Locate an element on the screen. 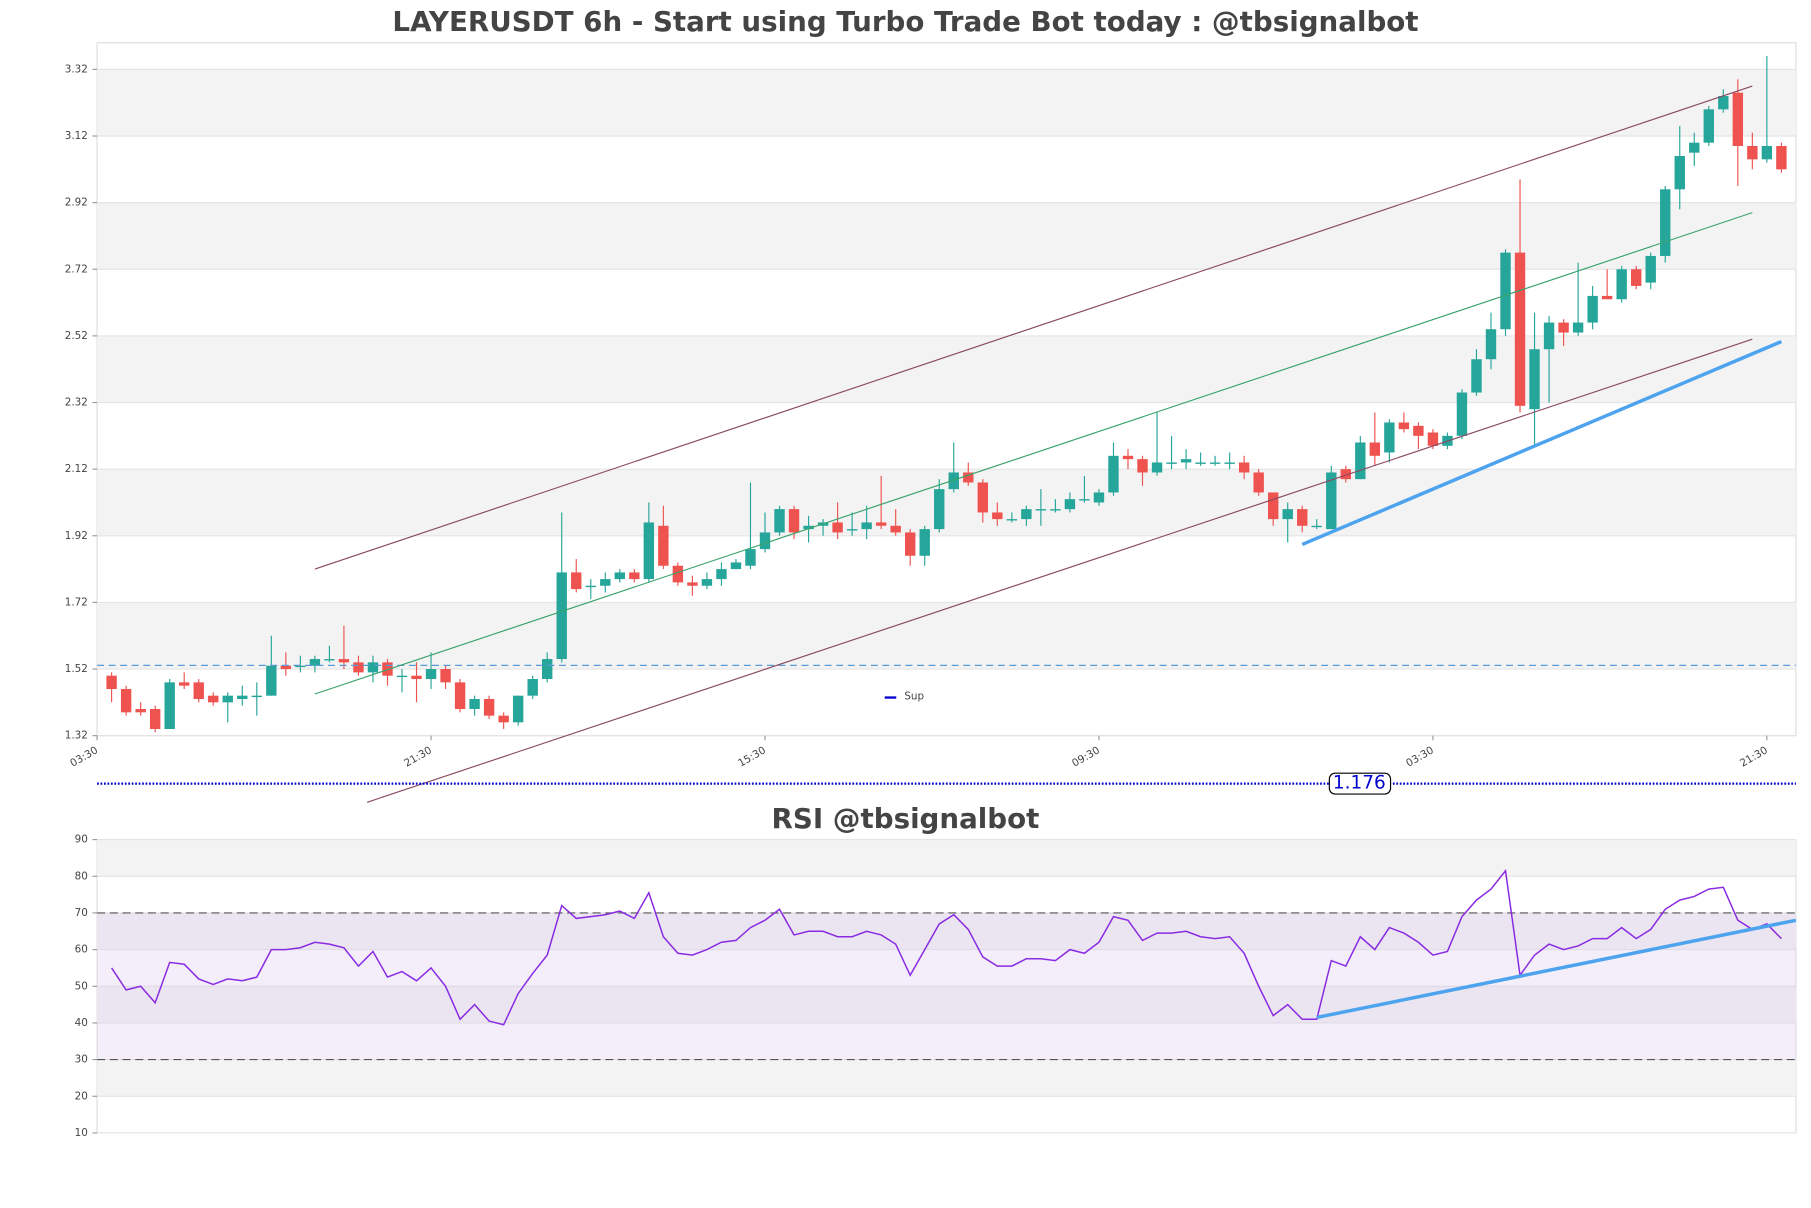 Image resolution: width=1811 pixels, height=1208 pixels. y-tick-label: 3.32 is located at coordinates (76, 69).